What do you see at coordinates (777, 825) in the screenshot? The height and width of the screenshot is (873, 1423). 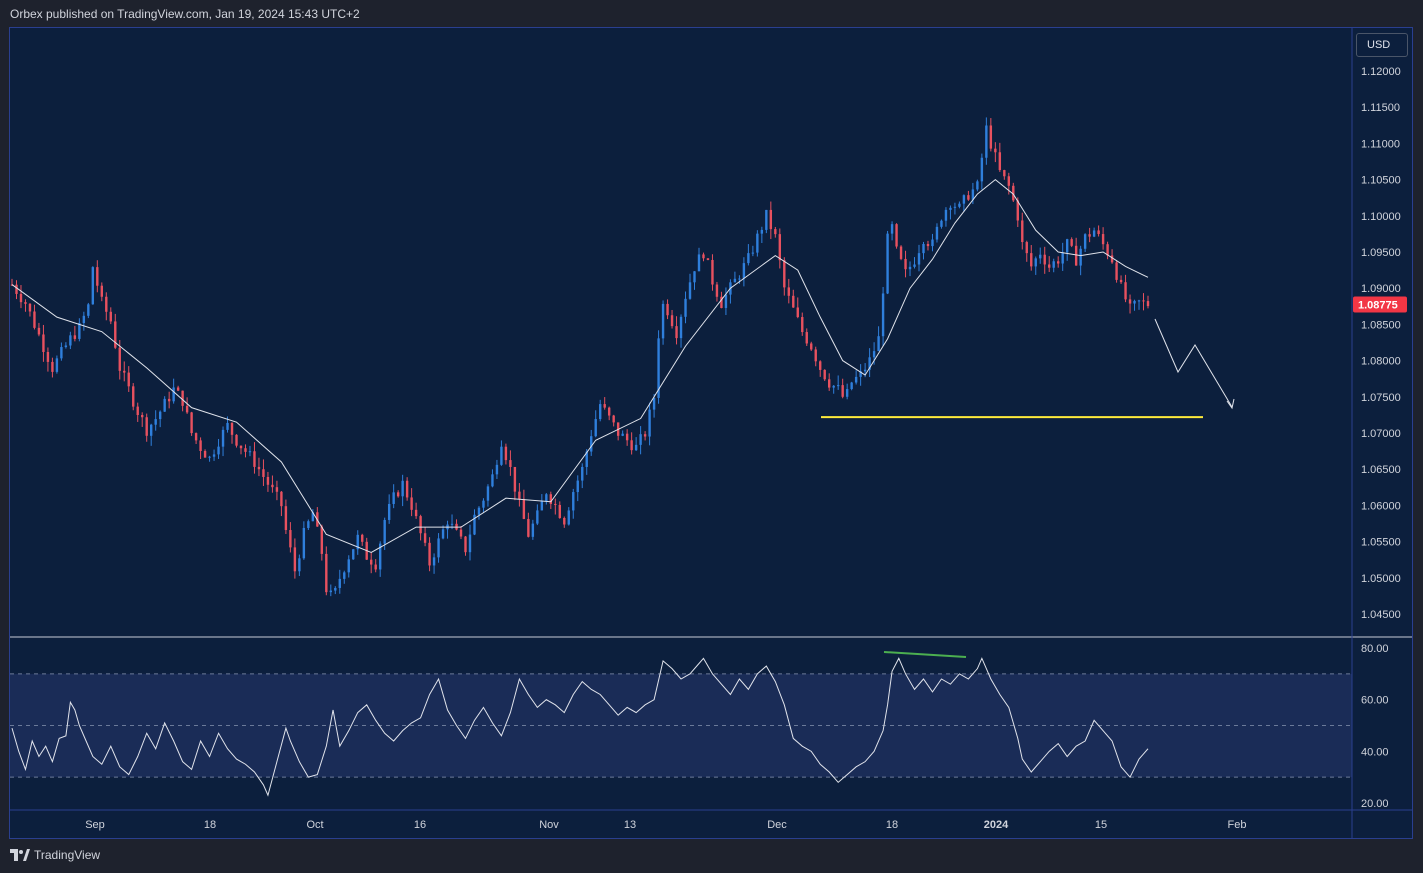 I see `time-tick-label: Dec` at bounding box center [777, 825].